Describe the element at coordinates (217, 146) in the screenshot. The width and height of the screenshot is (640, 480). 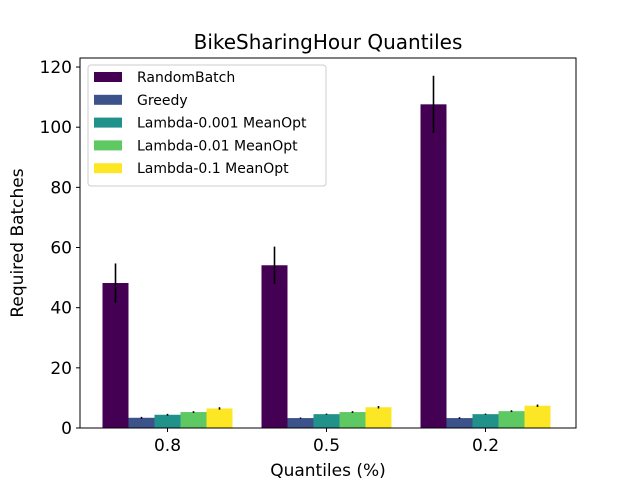
I see `legend-label: Lambda-0.01 MeanOpt` at that location.